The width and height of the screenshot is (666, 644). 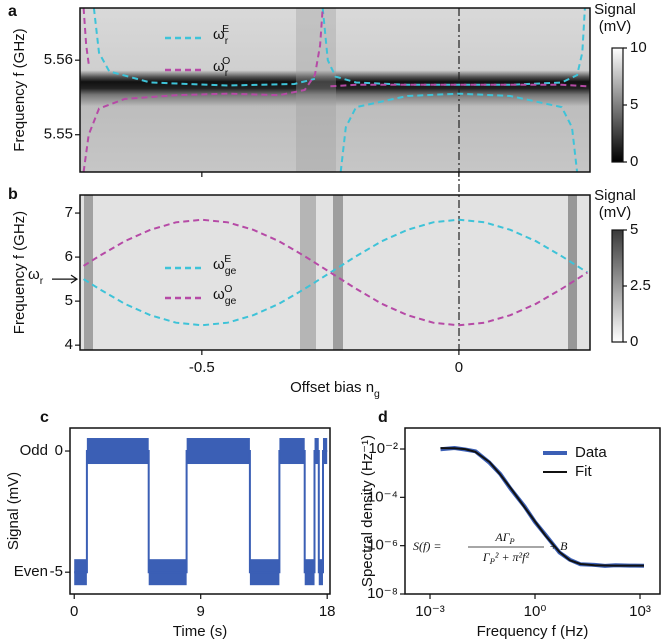 I want to click on x-tick-label: 10⁻³, so click(x=430, y=611).